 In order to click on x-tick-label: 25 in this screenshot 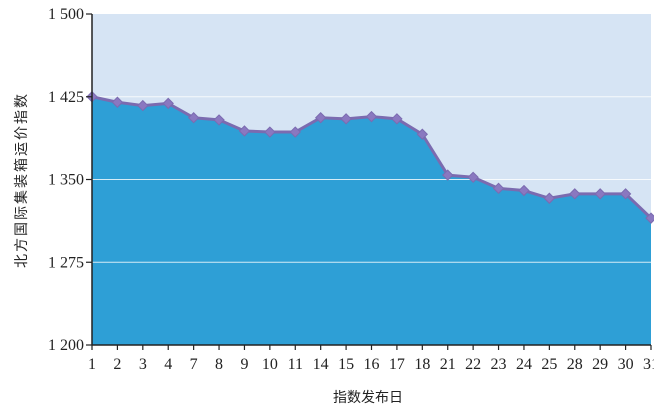, I will do `click(549, 364)`.